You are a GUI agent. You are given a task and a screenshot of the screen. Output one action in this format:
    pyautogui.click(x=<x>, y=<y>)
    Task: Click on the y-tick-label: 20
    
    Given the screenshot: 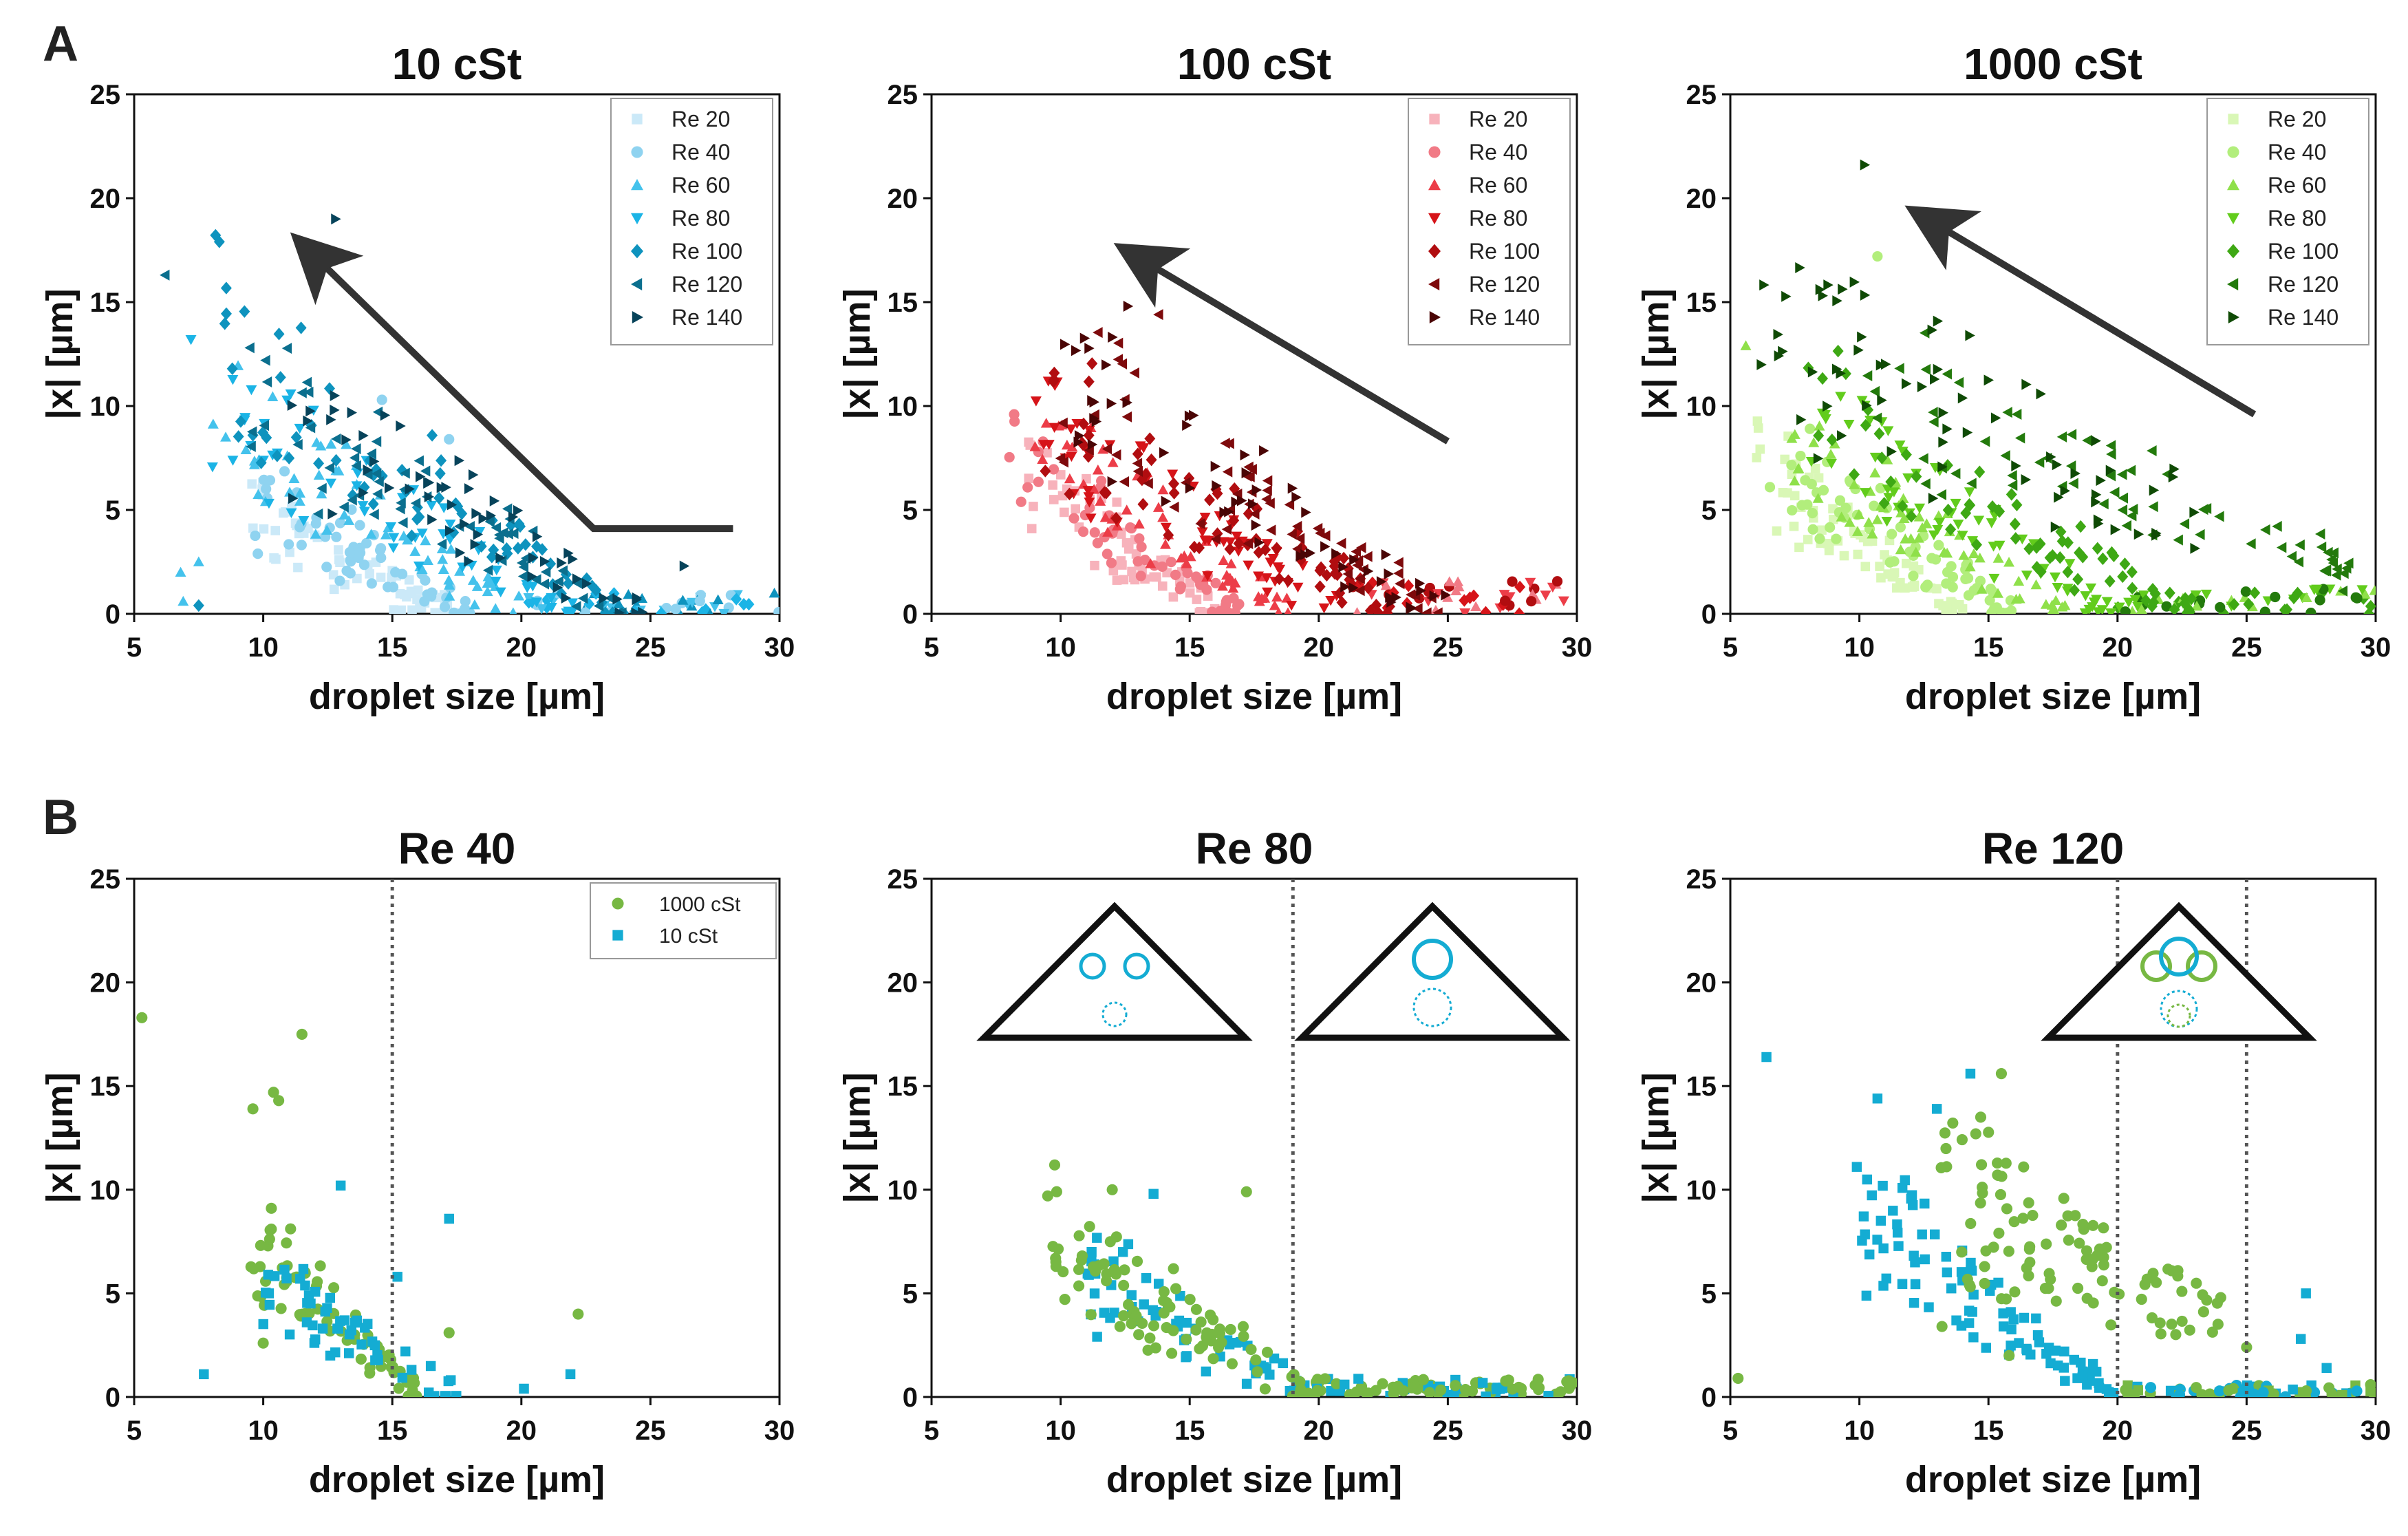 What is the action you would take?
    pyautogui.click(x=903, y=199)
    